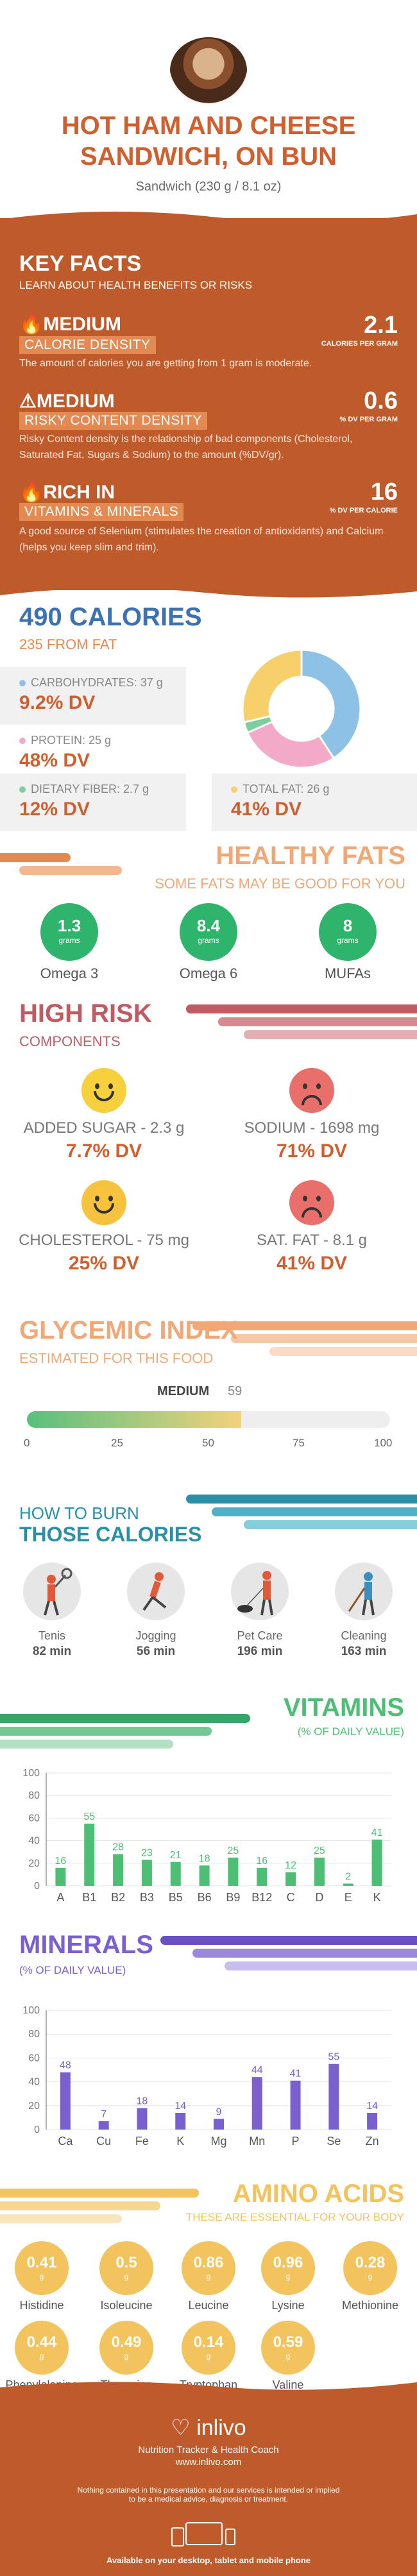 This screenshot has width=417, height=2576. I want to click on happy-face-icon, so click(103, 1090).